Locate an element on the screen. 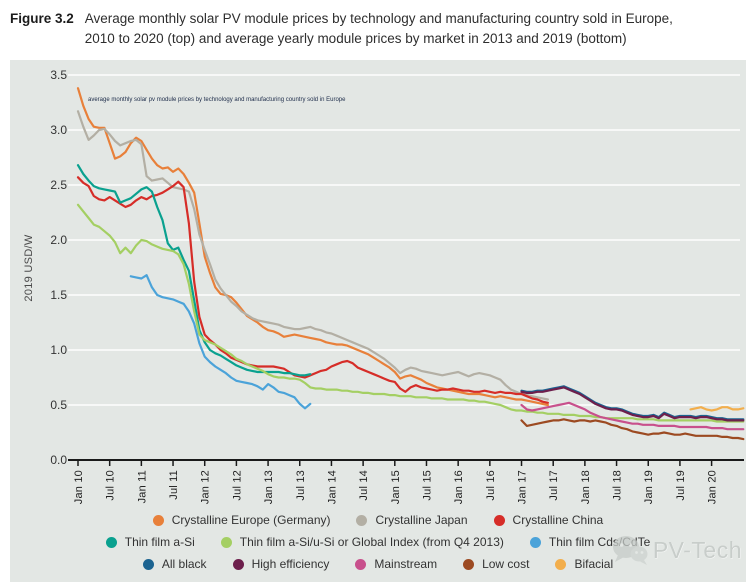 This screenshot has height=582, width=750. legend-item-label: Bifacial is located at coordinates (594, 564).